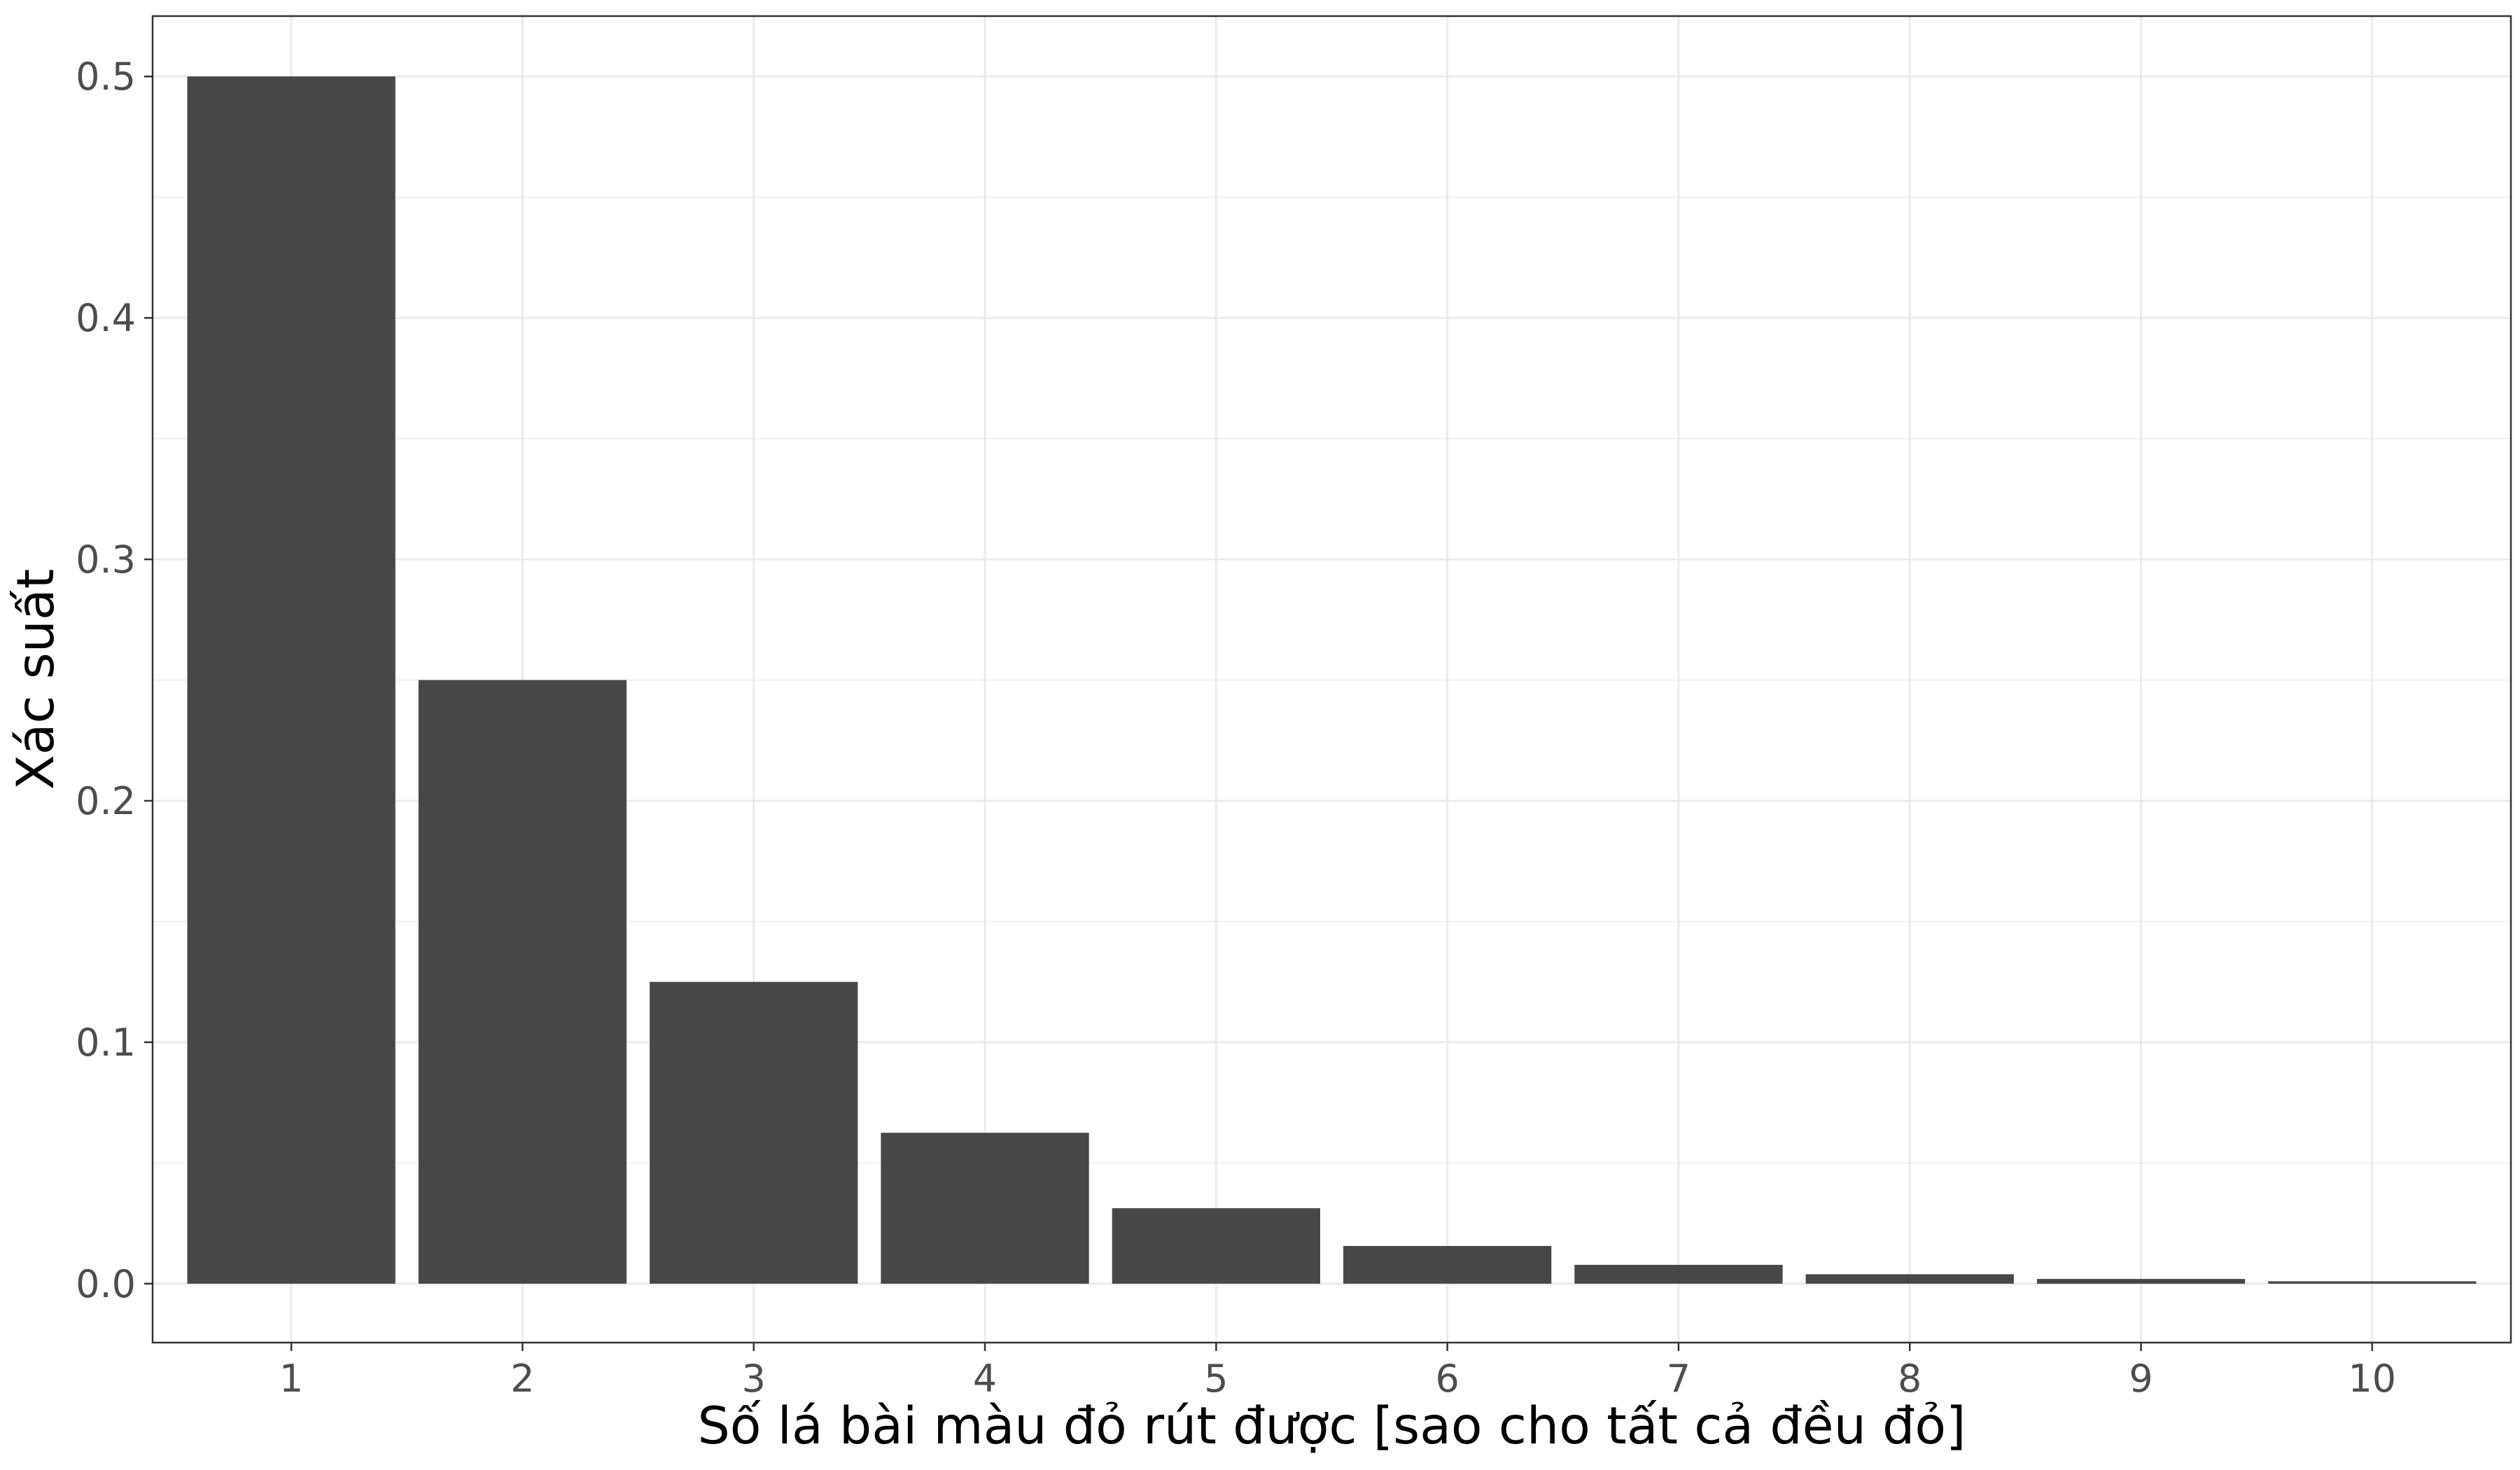  I want to click on y-axis: 0.0 0.1 0.2 0.3 0.4 0.5, so click(114, 680).